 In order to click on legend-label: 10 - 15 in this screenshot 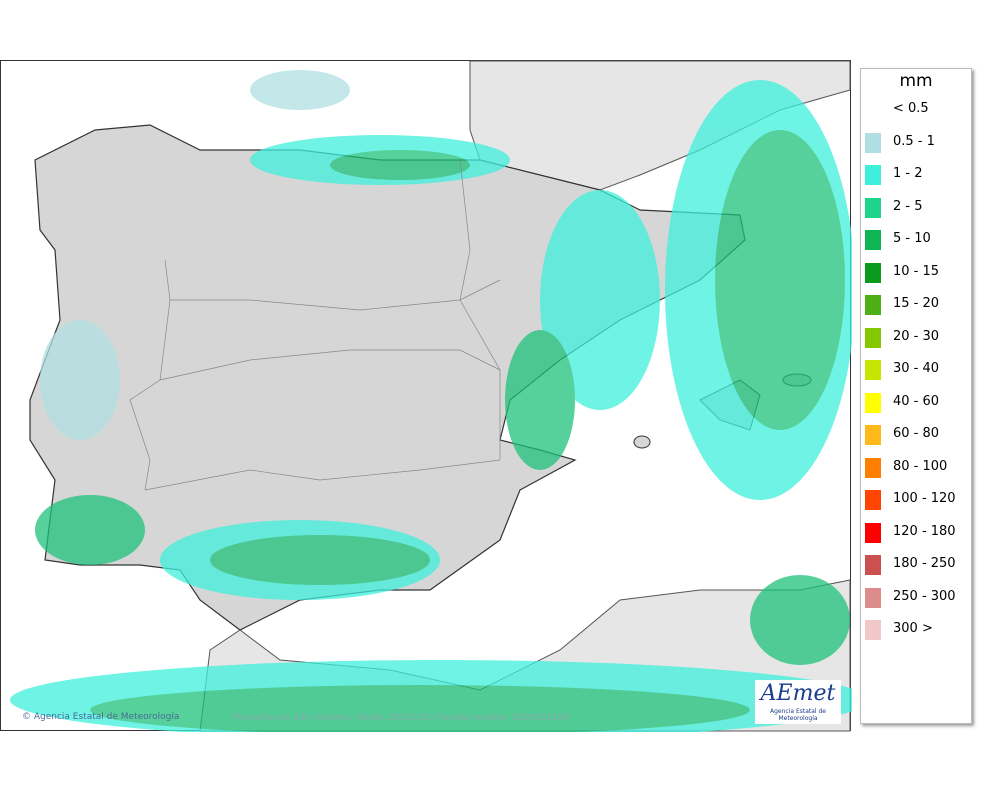, I will do `click(916, 271)`.